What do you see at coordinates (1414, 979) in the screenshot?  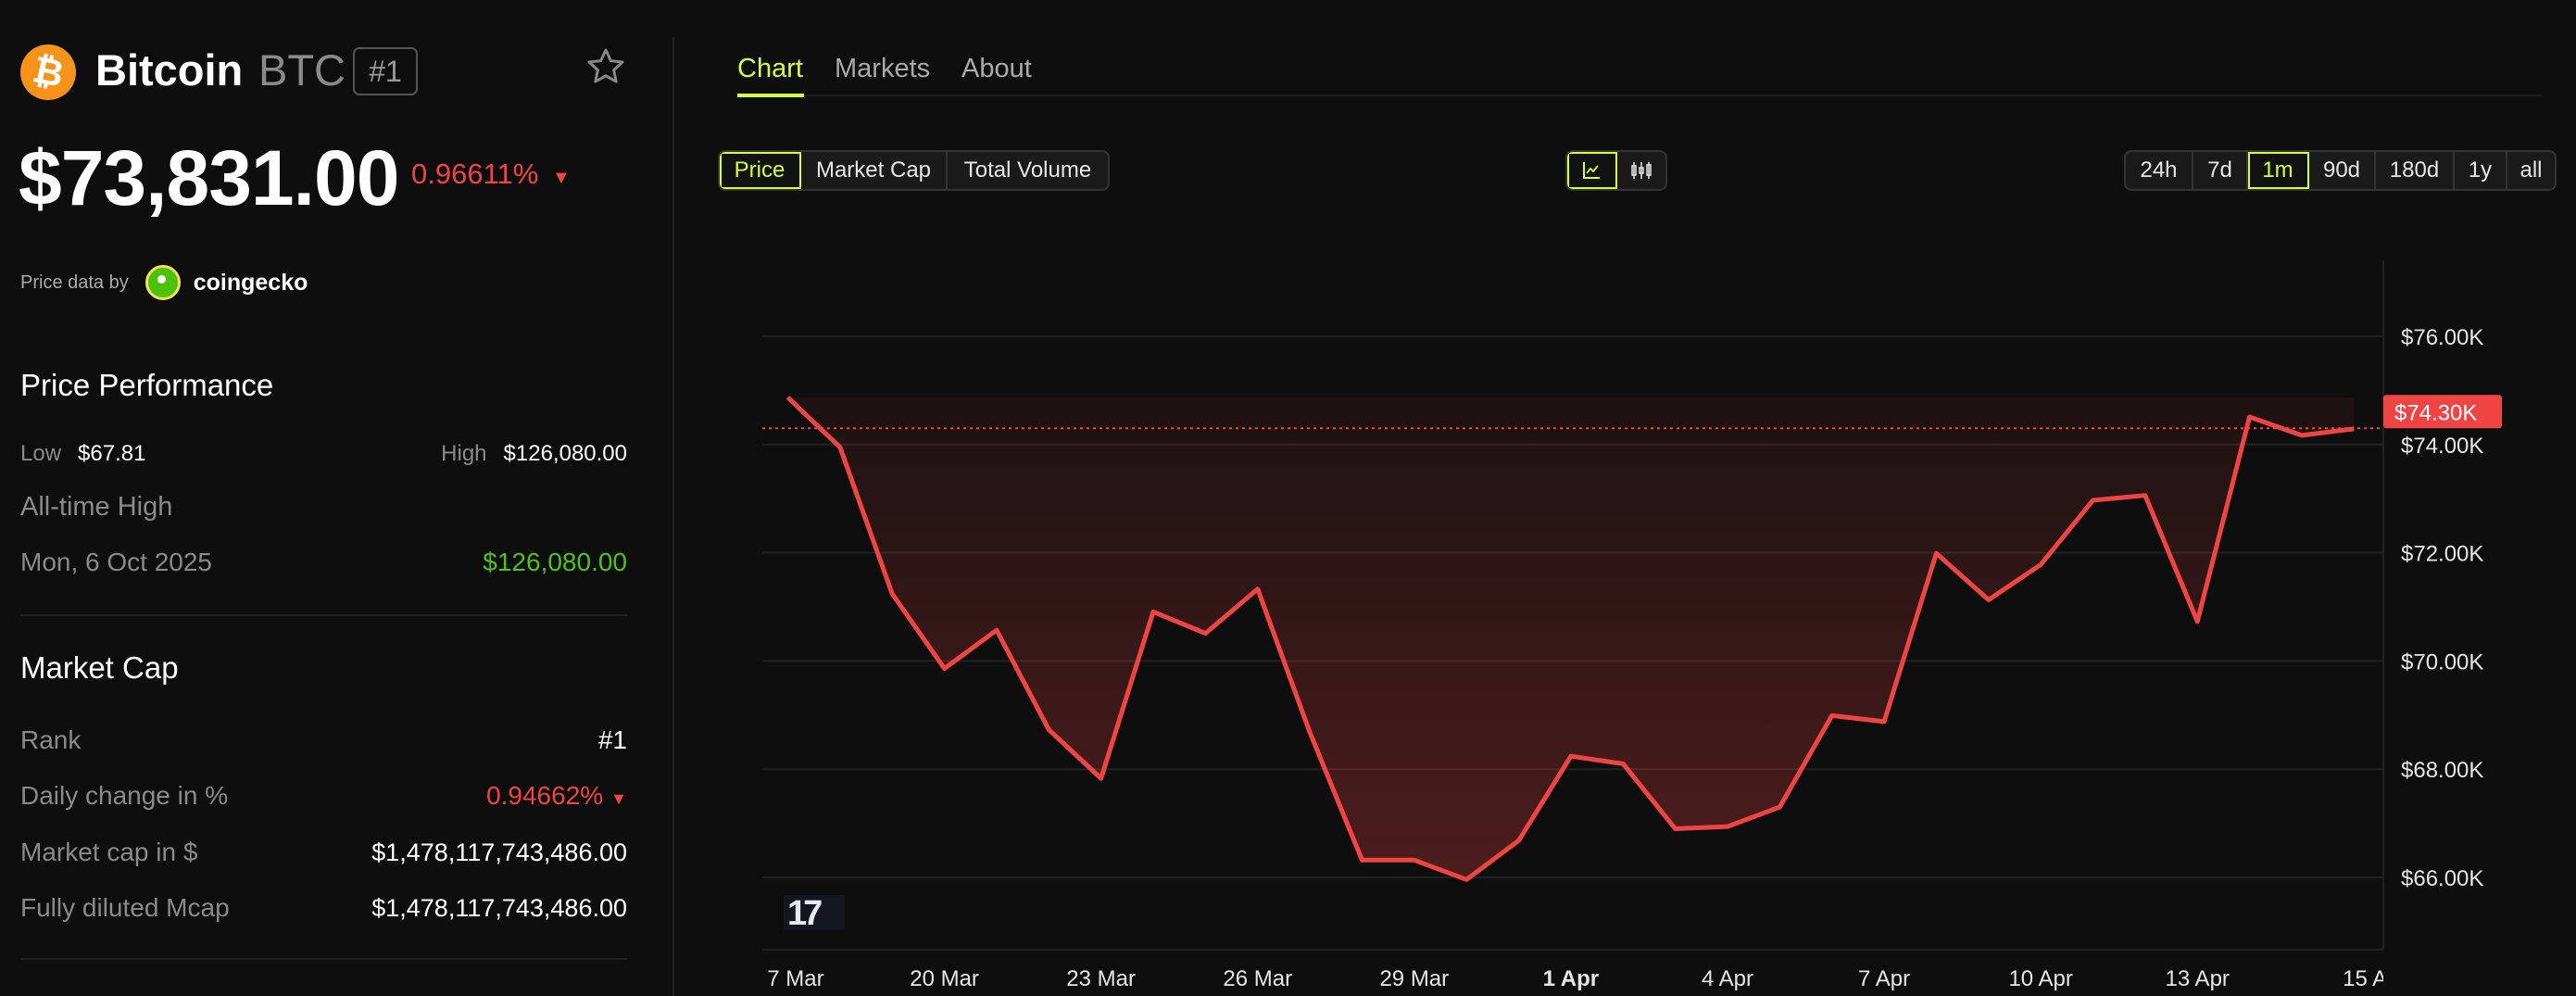 I see `x-tick-label: 29 Mar` at bounding box center [1414, 979].